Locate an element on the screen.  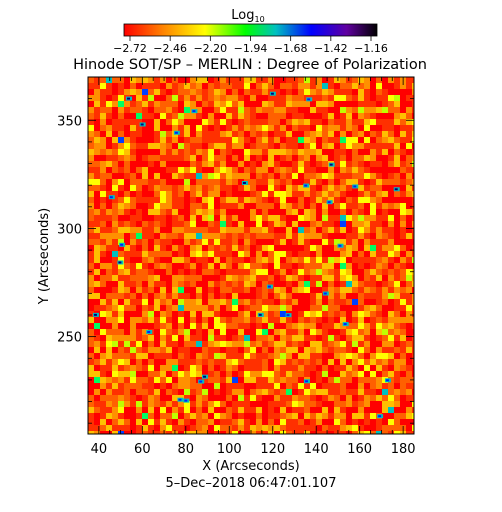
colorbar-tick-label: −2.20 is located at coordinates (210, 48).